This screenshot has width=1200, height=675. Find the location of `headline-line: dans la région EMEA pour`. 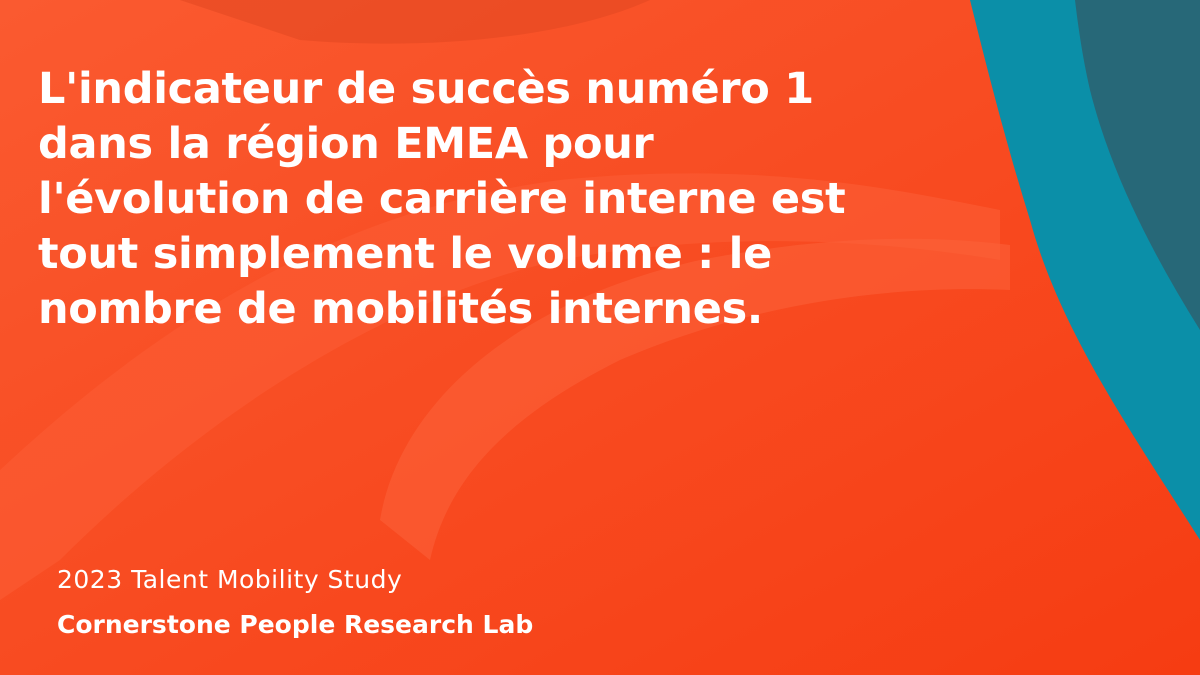

headline-line: dans la région EMEA pour is located at coordinates (346, 144).